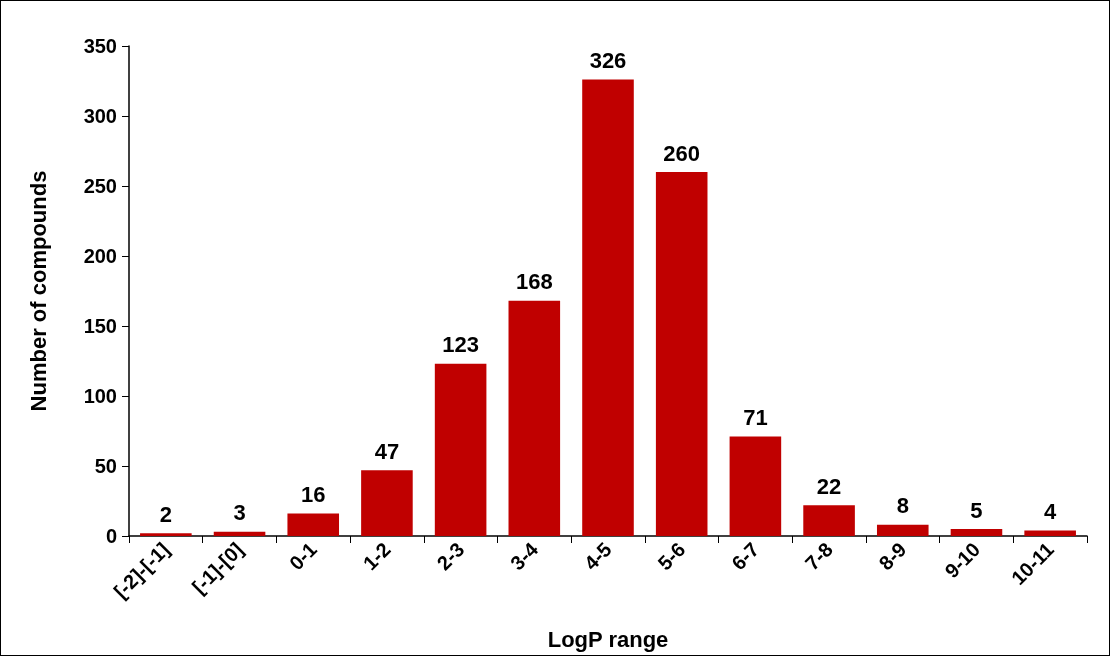 Image resolution: width=1110 pixels, height=656 pixels. Describe the element at coordinates (100, 186) in the screenshot. I see `y-tick-label: 250` at that location.